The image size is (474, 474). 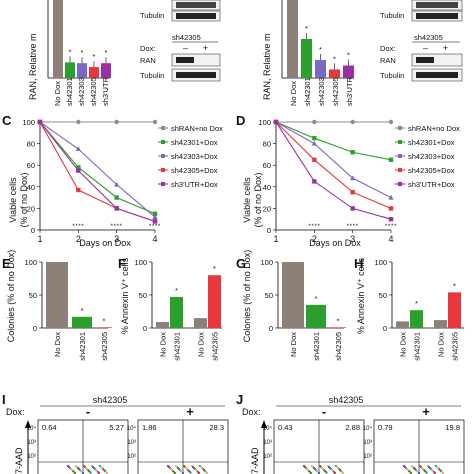 What do you see at coordinates (338, 346) in the screenshot?
I see `barG-cat-2: sh42305` at bounding box center [338, 346].